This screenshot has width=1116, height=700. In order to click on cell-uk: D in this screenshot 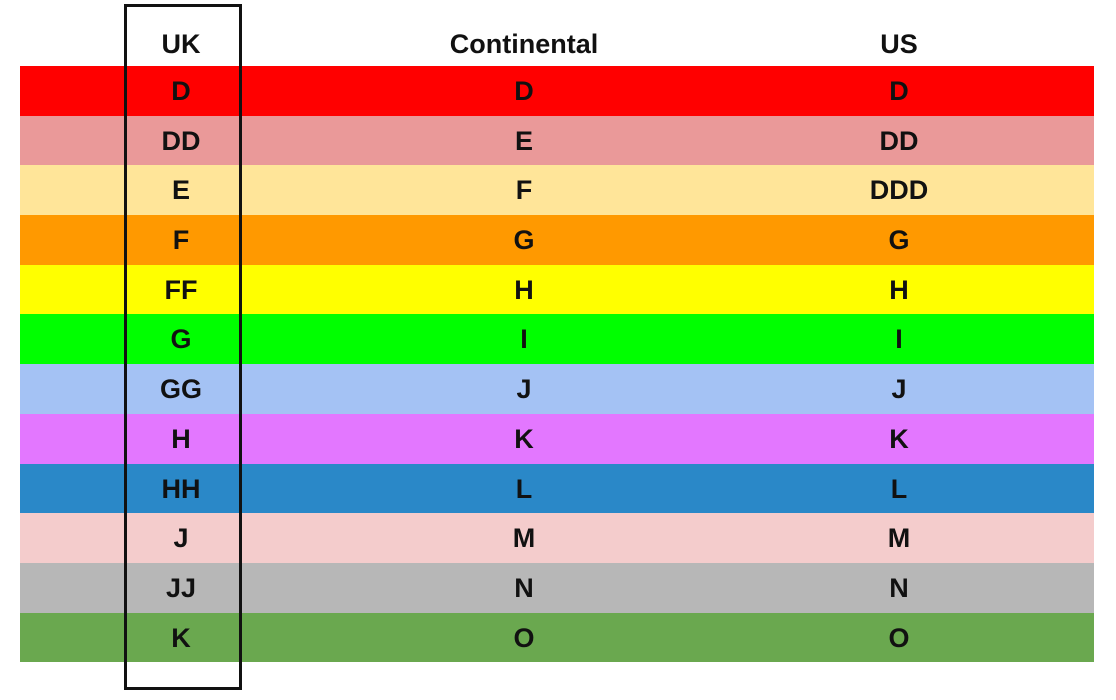, I will do `click(181, 91)`.